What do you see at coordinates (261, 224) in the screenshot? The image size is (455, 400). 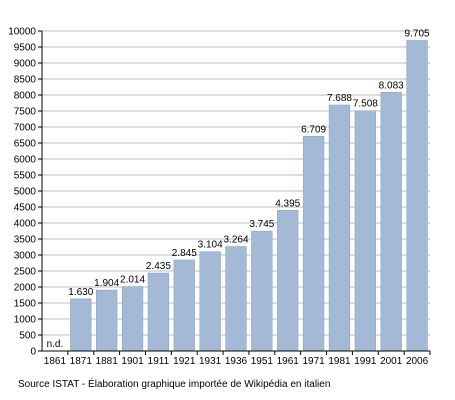 I see `data-label: 3.745` at bounding box center [261, 224].